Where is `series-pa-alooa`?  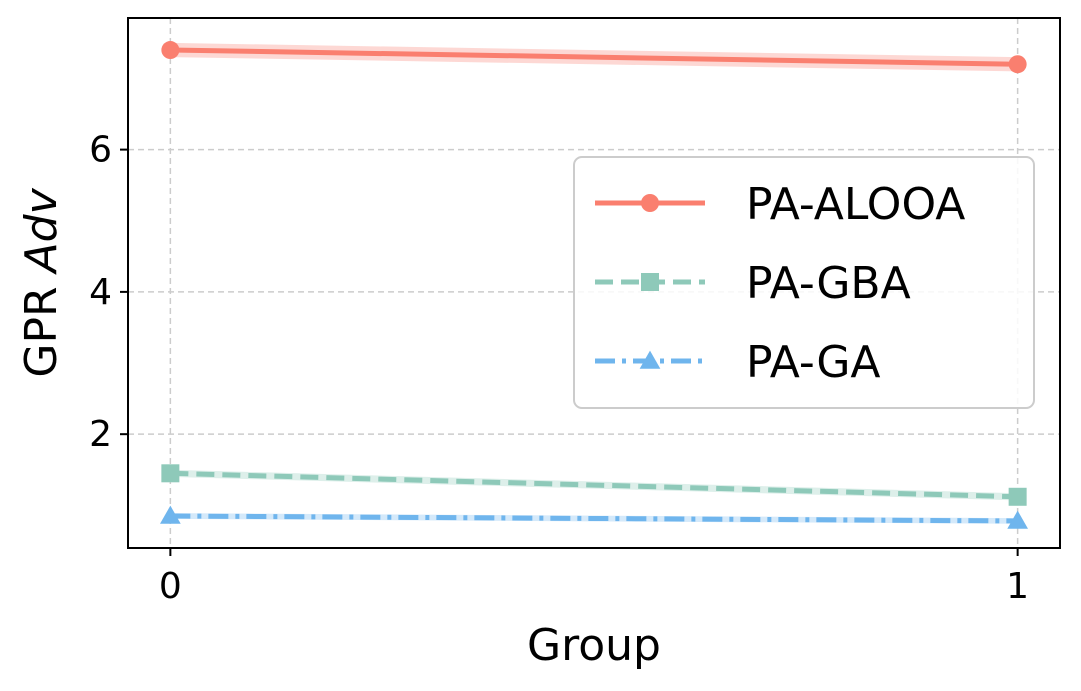
series-pa-alooa is located at coordinates (594, 57).